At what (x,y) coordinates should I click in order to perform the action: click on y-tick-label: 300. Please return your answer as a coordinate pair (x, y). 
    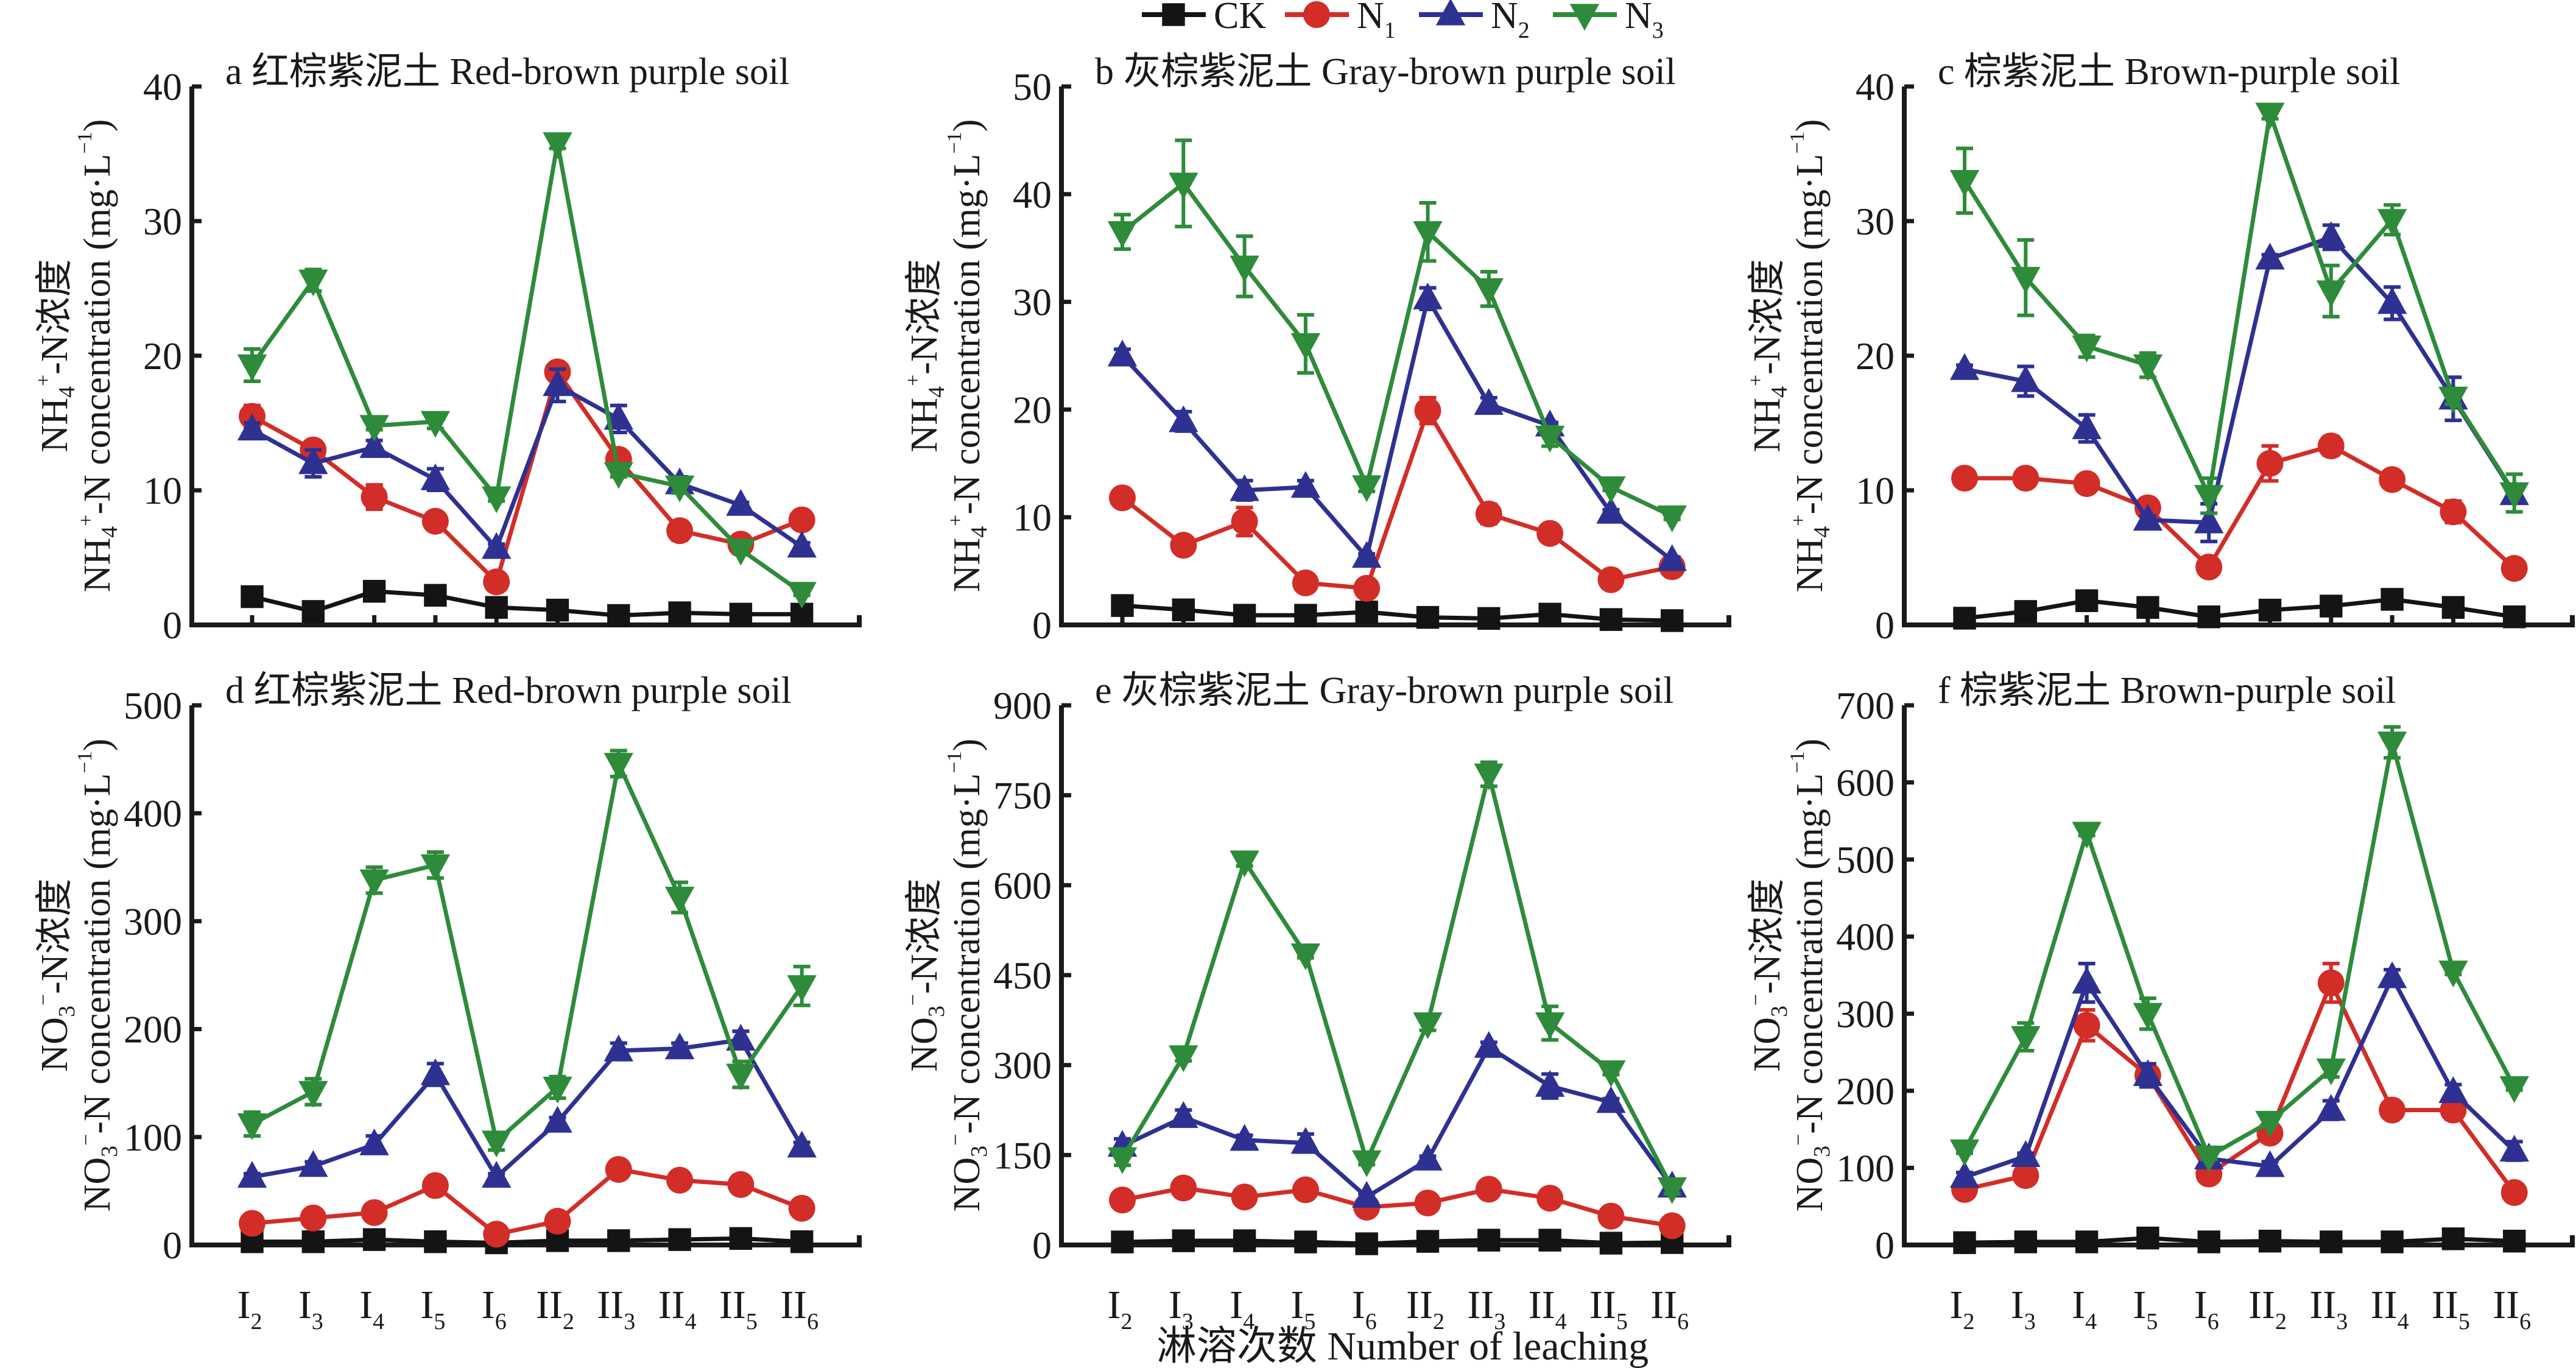
    Looking at the image, I should click on (153, 922).